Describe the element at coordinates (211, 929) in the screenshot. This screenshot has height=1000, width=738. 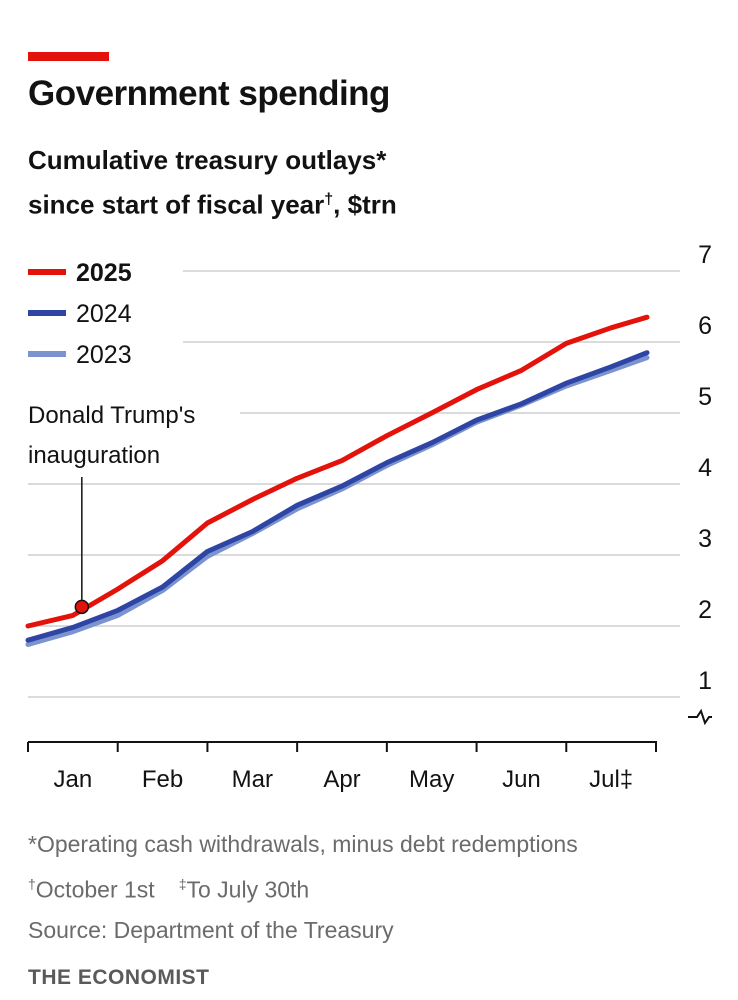
I see `source-note: Source: Department of the Treasury` at that location.